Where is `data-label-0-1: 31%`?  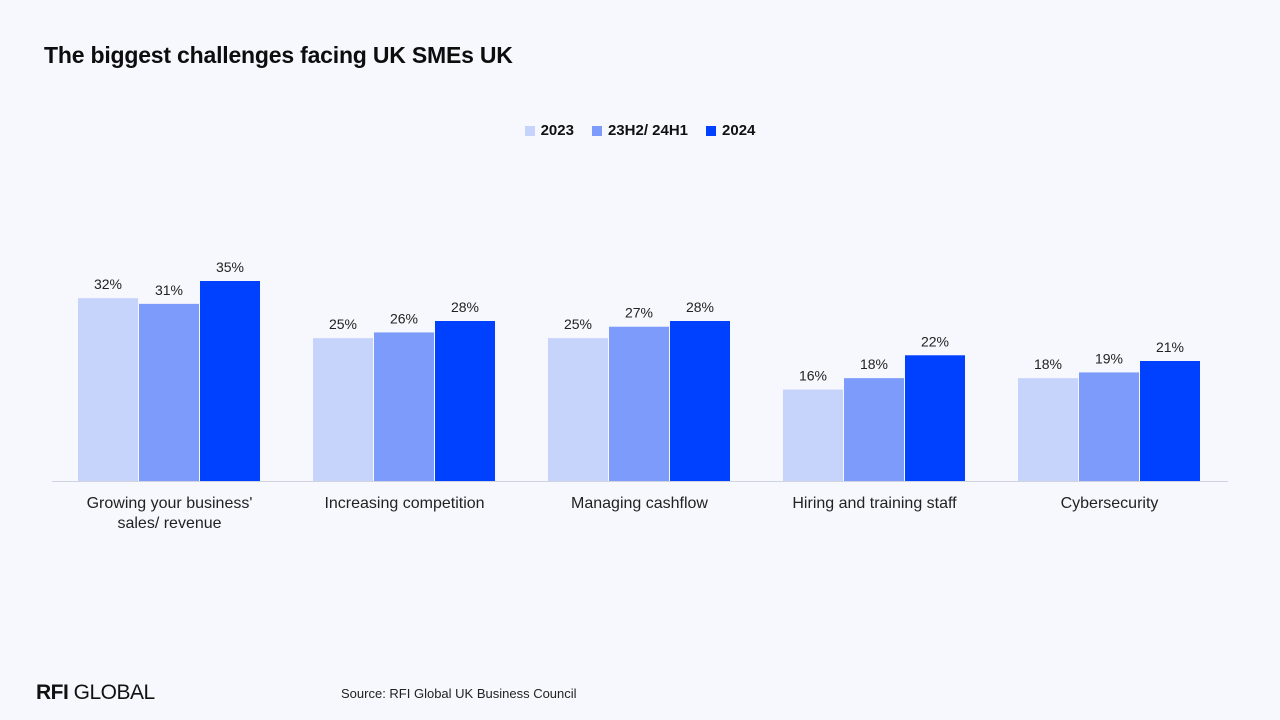
data-label-0-1: 31% is located at coordinates (169, 290).